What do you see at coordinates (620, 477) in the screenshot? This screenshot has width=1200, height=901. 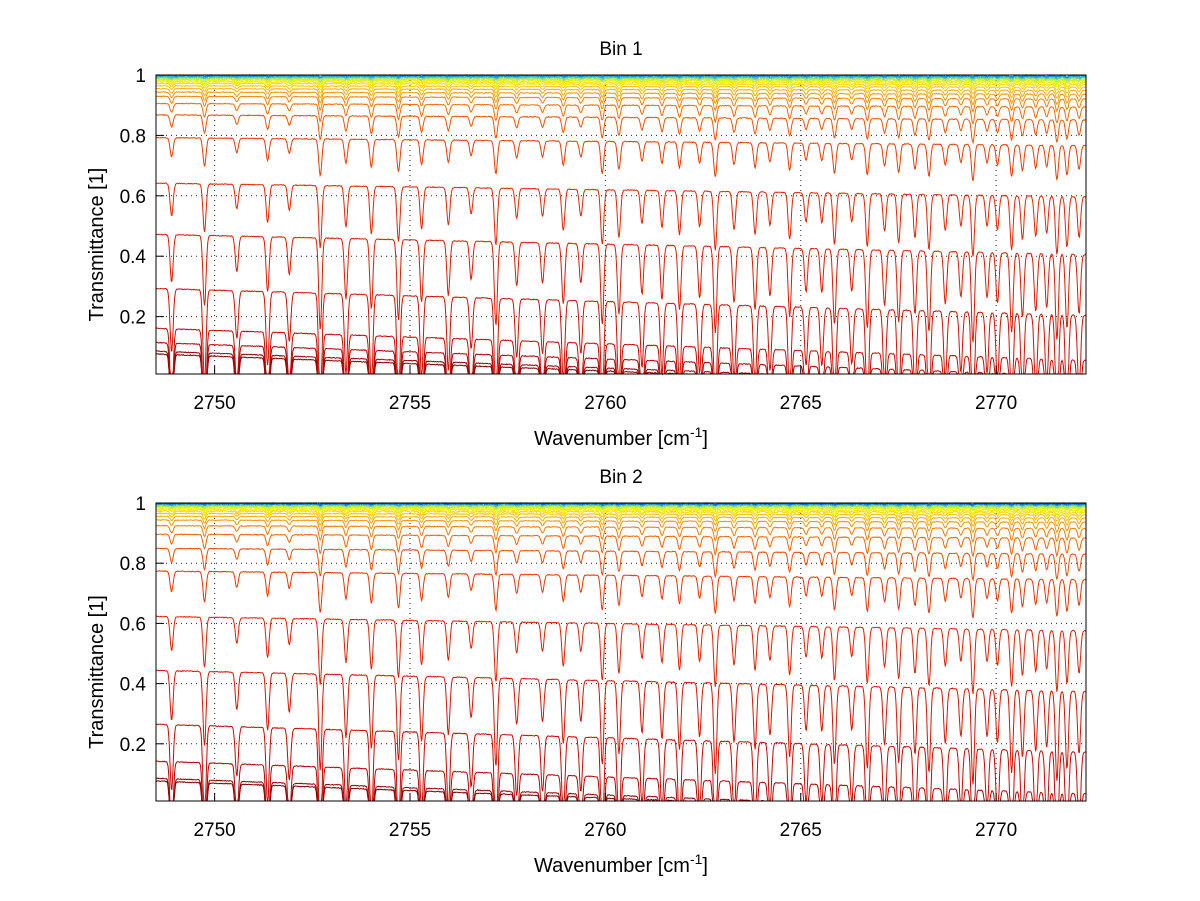 I see `chart-title: Bin 2` at bounding box center [620, 477].